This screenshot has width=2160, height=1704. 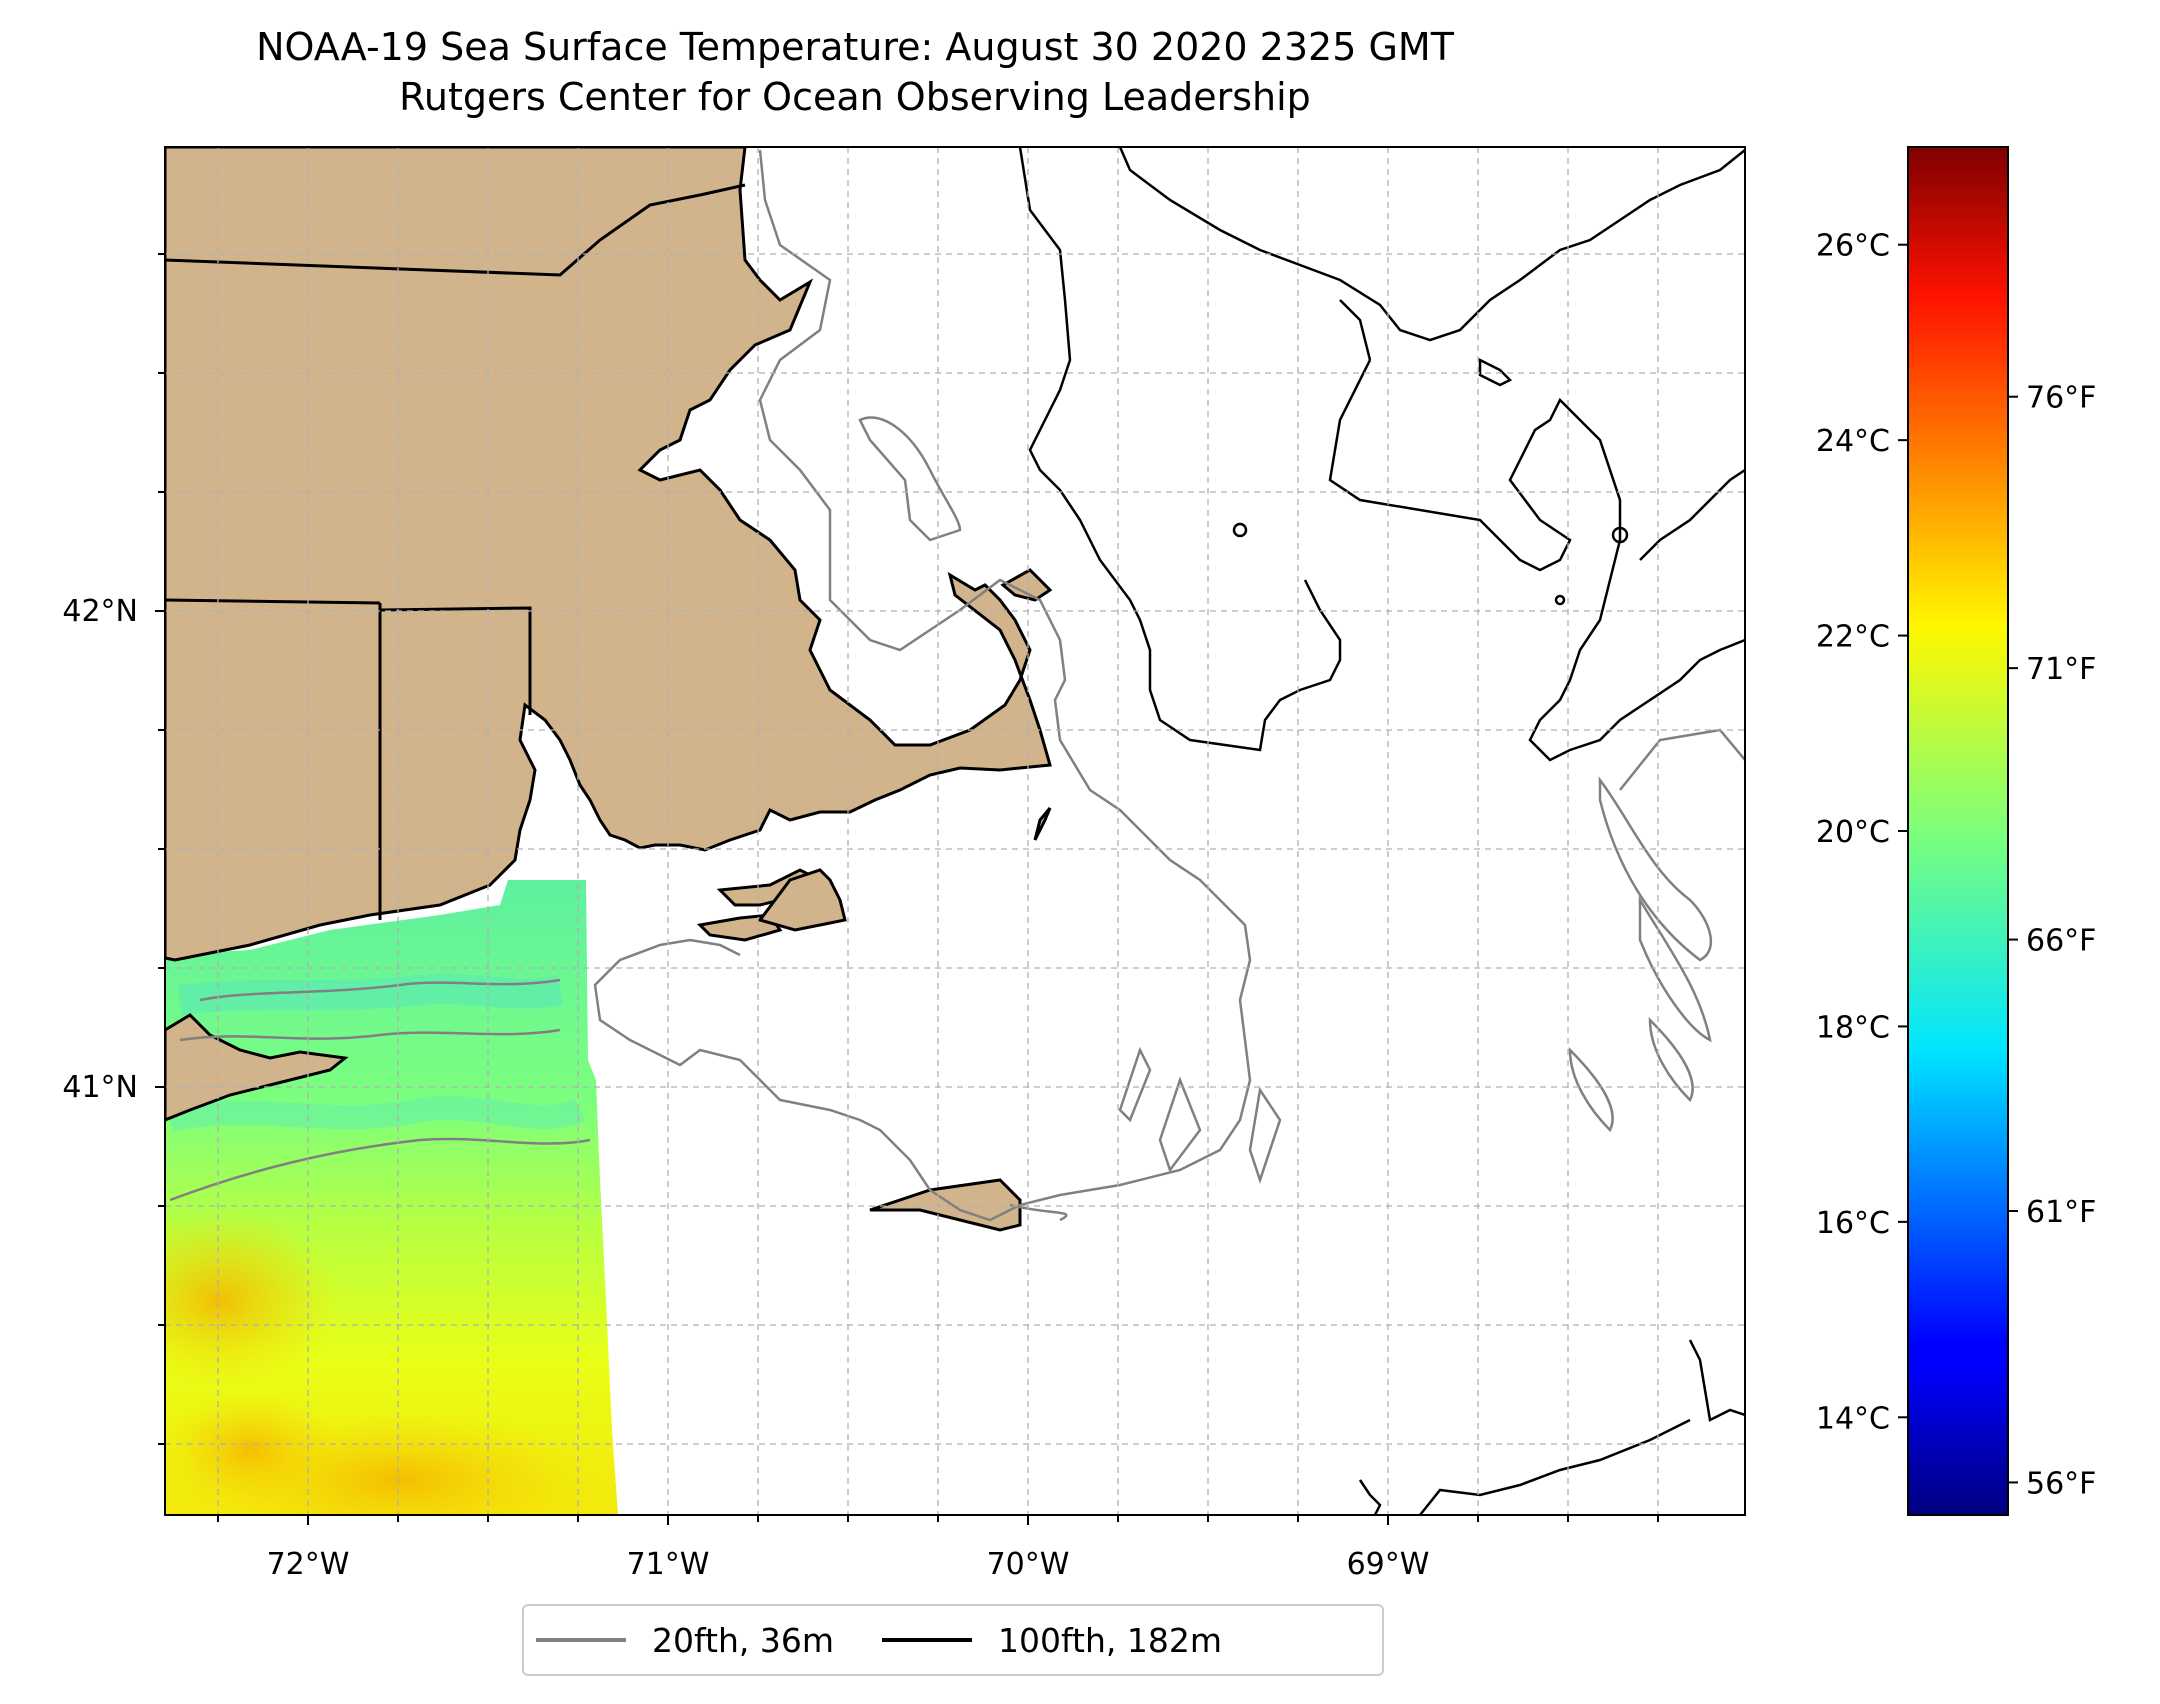 I want to click on legend-entry-20fth: 20fth, 36m, so click(x=685, y=1640).